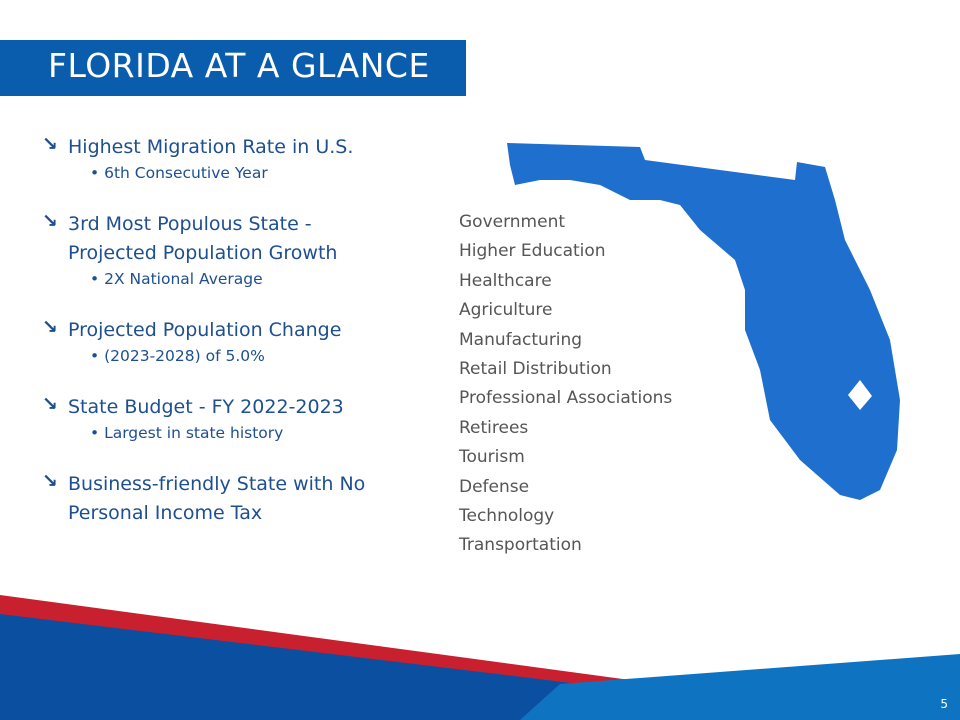  What do you see at coordinates (206, 407) in the screenshot?
I see `bullet-text: State Budget - FY 2022-2023` at bounding box center [206, 407].